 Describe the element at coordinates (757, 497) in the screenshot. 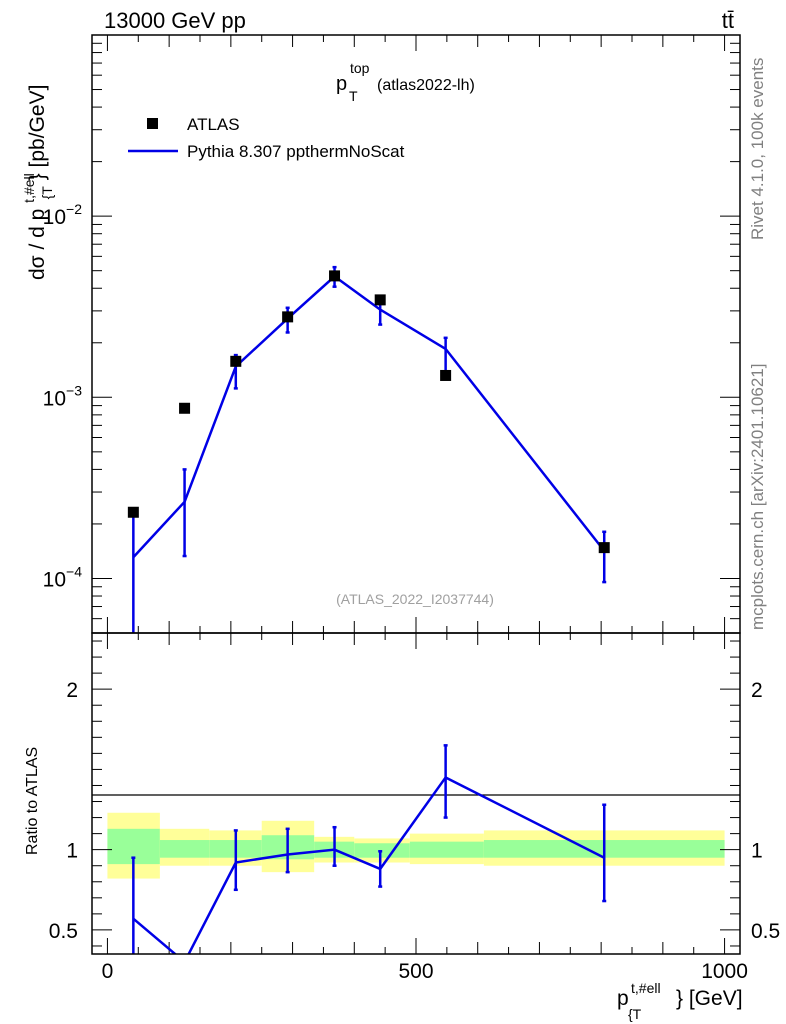

I see `mcplots-label: mcplots.cern.ch [arXiv:2401.10621]` at that location.